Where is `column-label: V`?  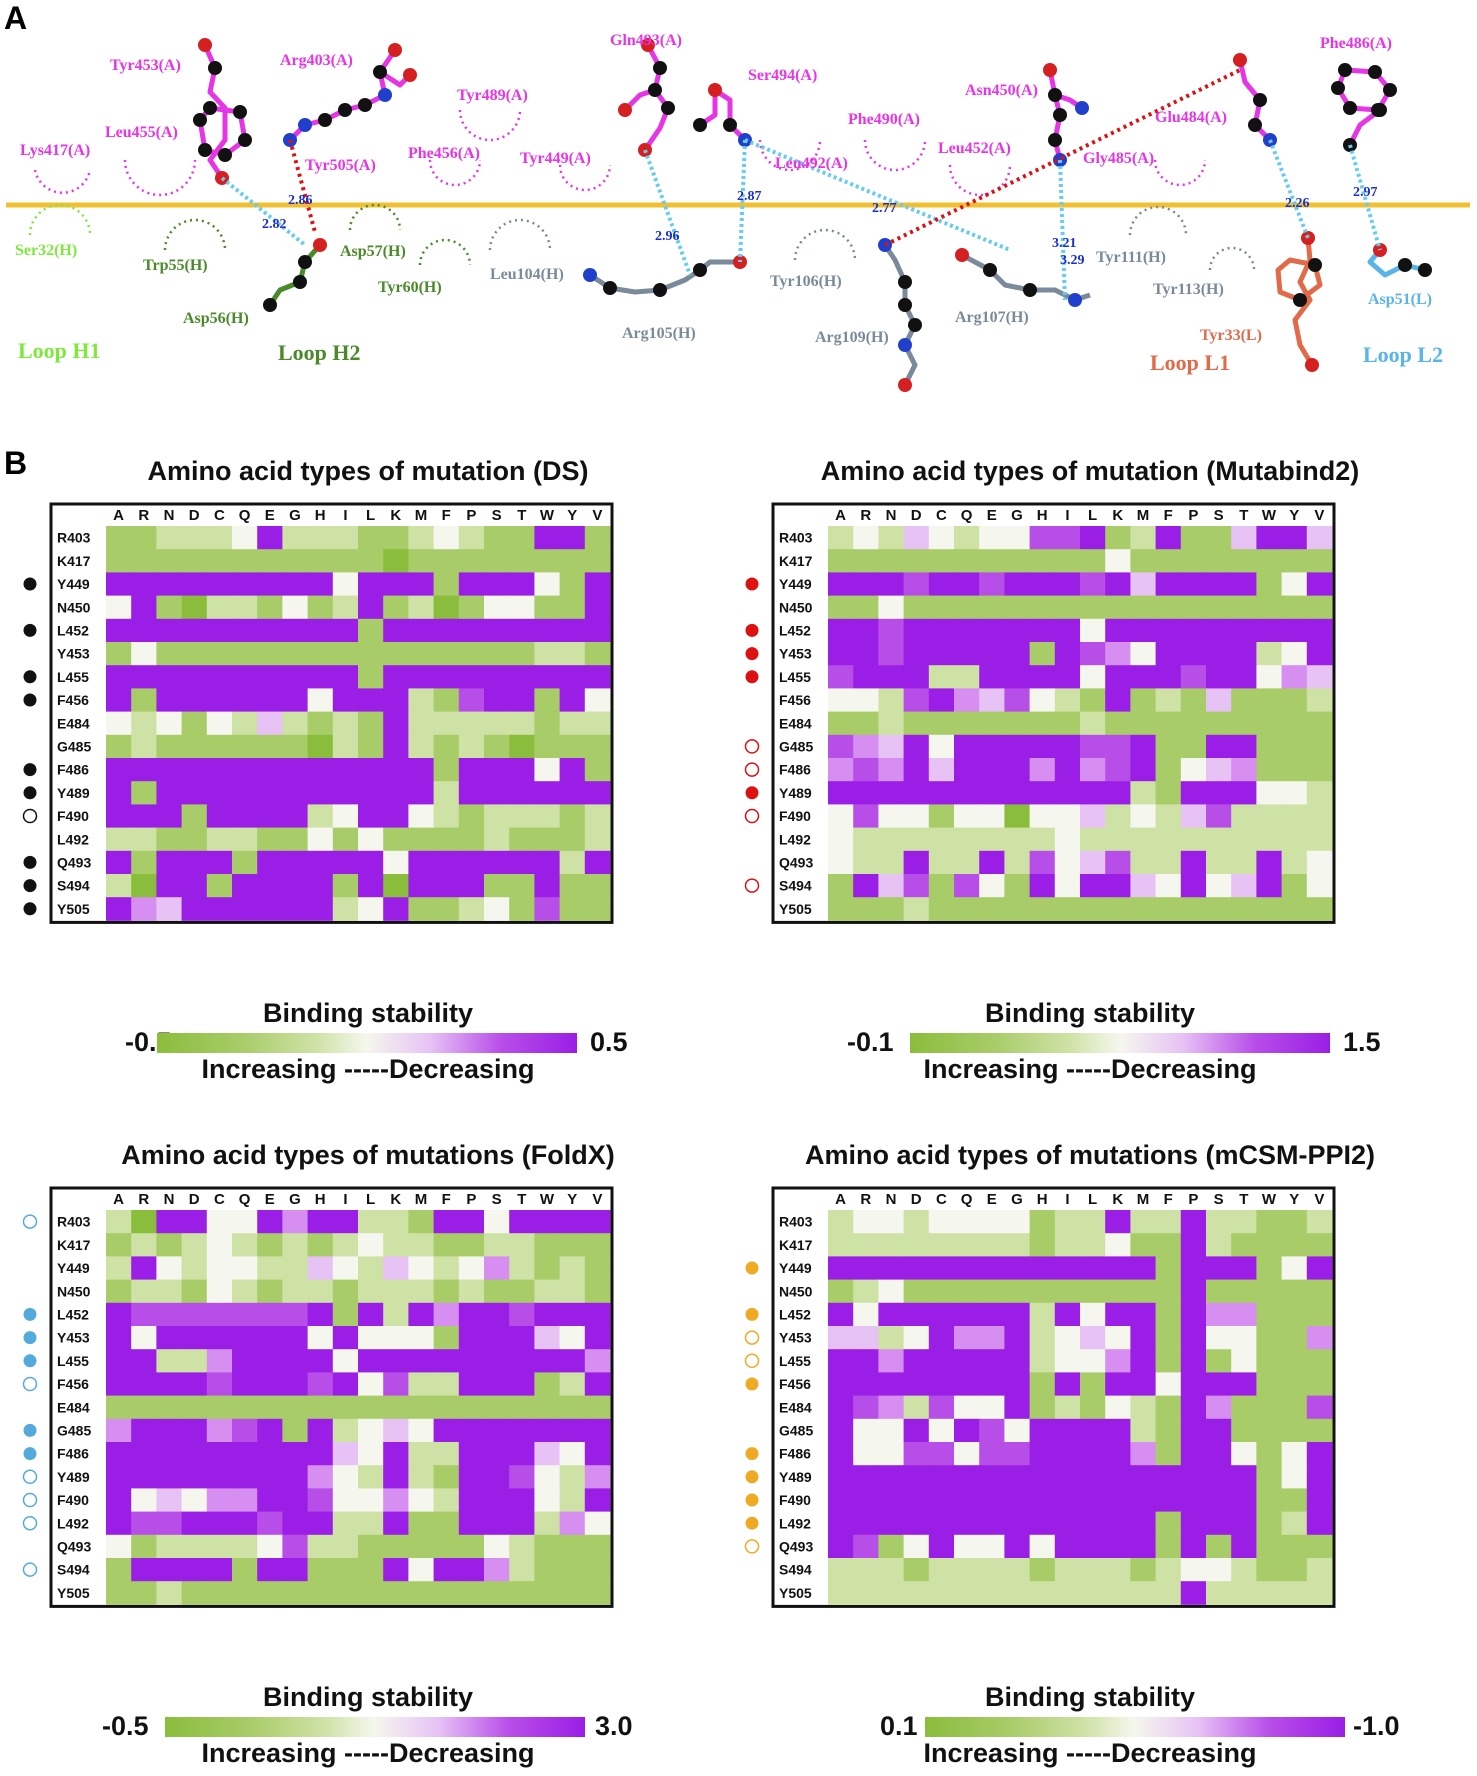
column-label: V is located at coordinates (1319, 515).